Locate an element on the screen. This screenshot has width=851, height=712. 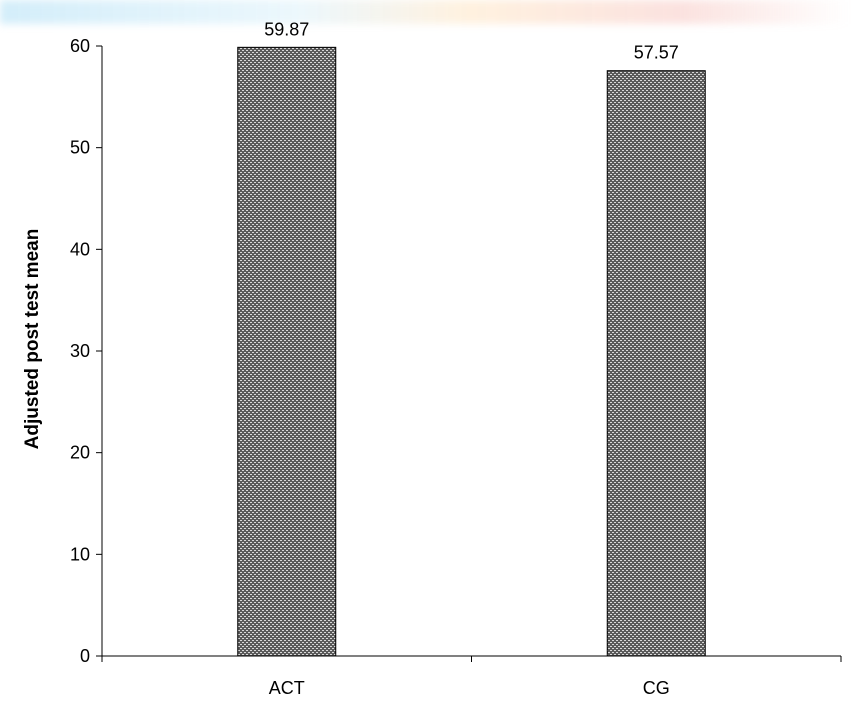
bar-cg is located at coordinates (656, 363).